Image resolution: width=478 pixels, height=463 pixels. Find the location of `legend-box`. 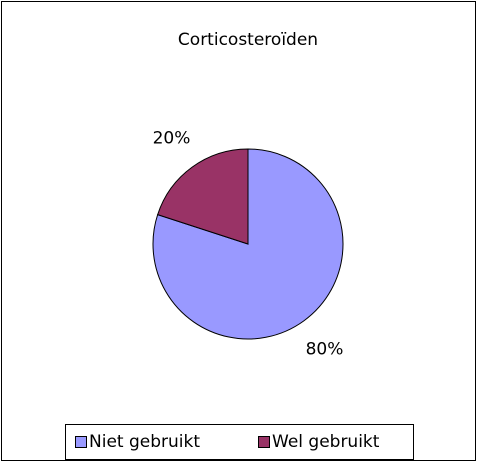

legend-box is located at coordinates (239, 442).